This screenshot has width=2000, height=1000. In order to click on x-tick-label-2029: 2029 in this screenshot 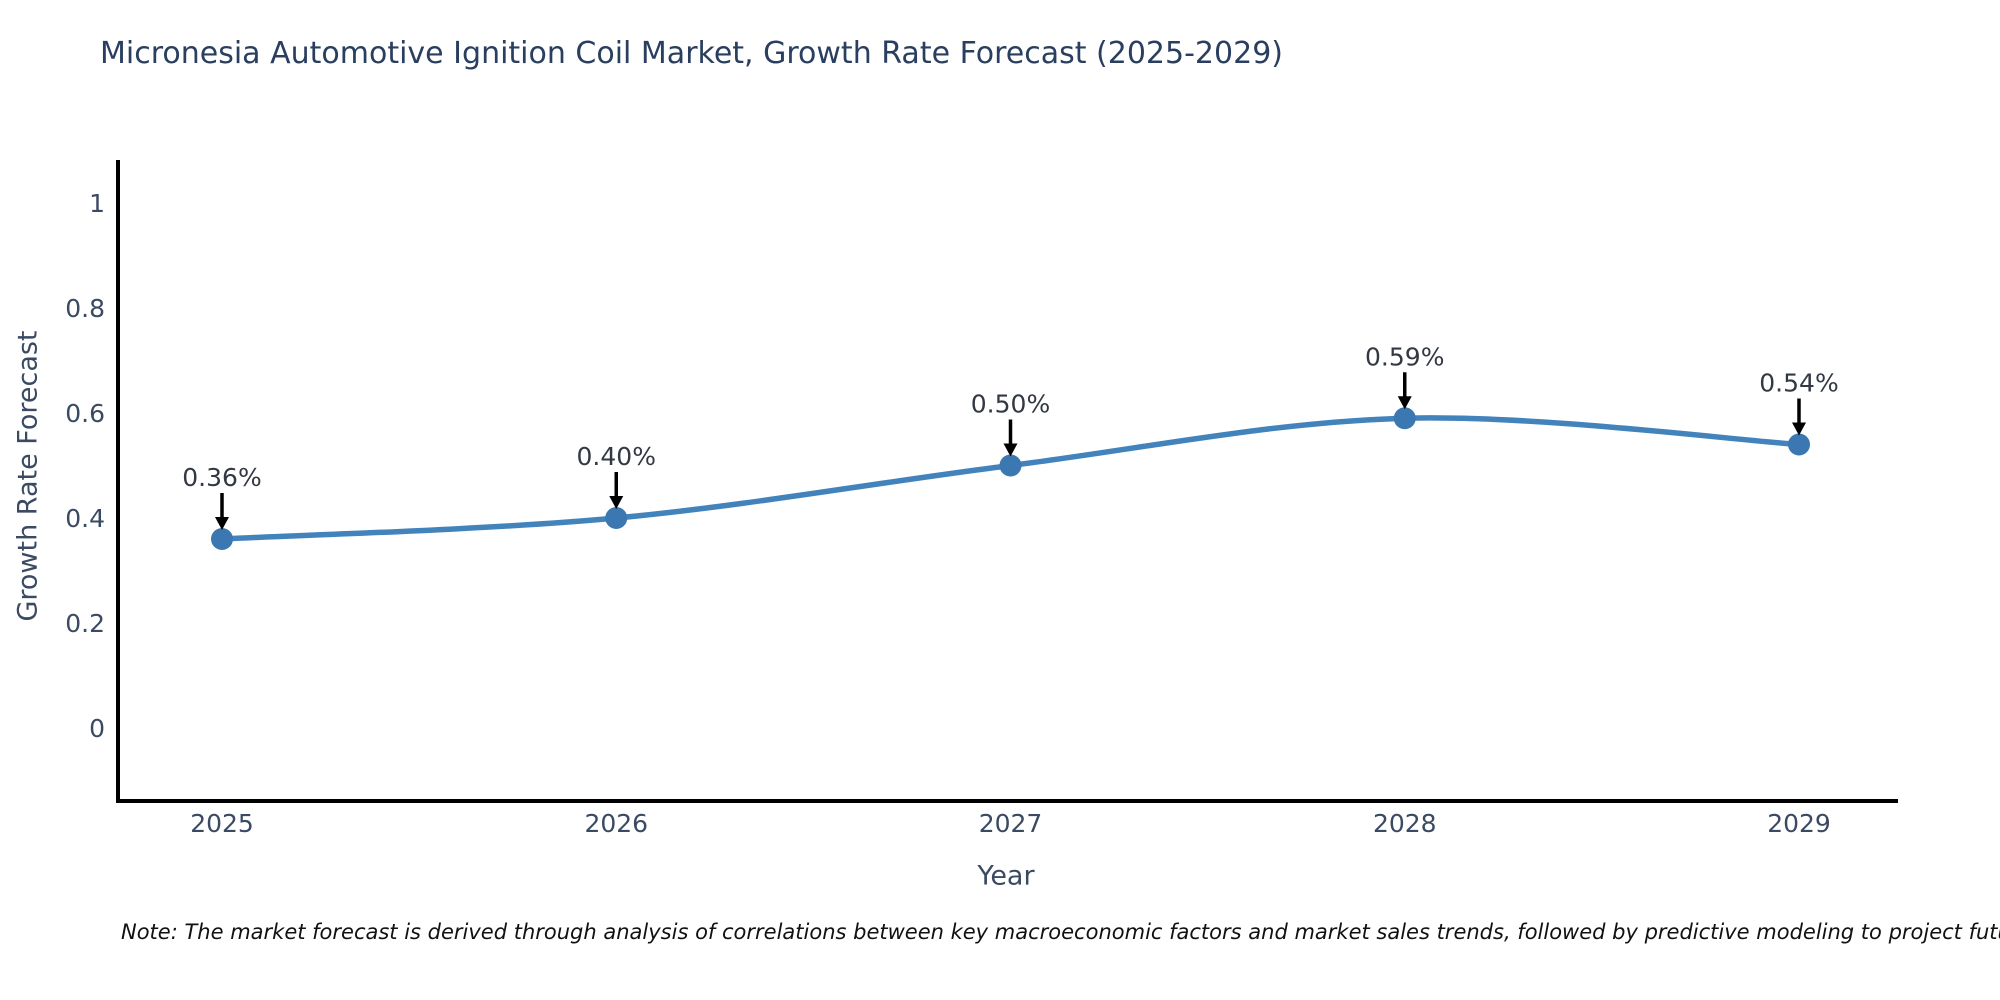, I will do `click(1799, 823)`.